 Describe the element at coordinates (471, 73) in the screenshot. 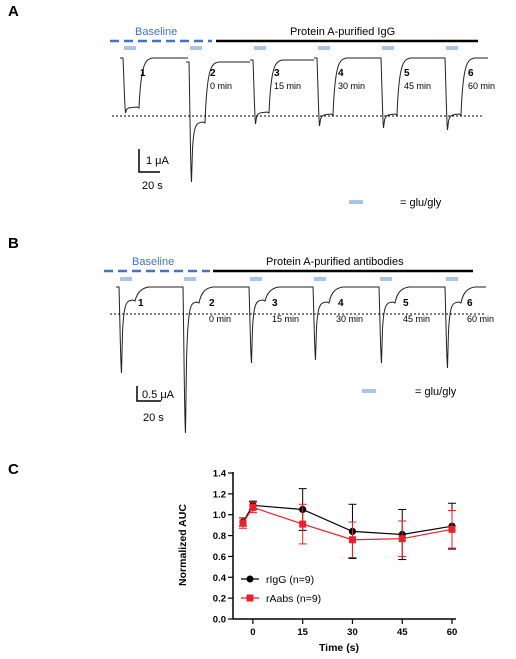

I see `panel-a-trace-number: 6` at that location.